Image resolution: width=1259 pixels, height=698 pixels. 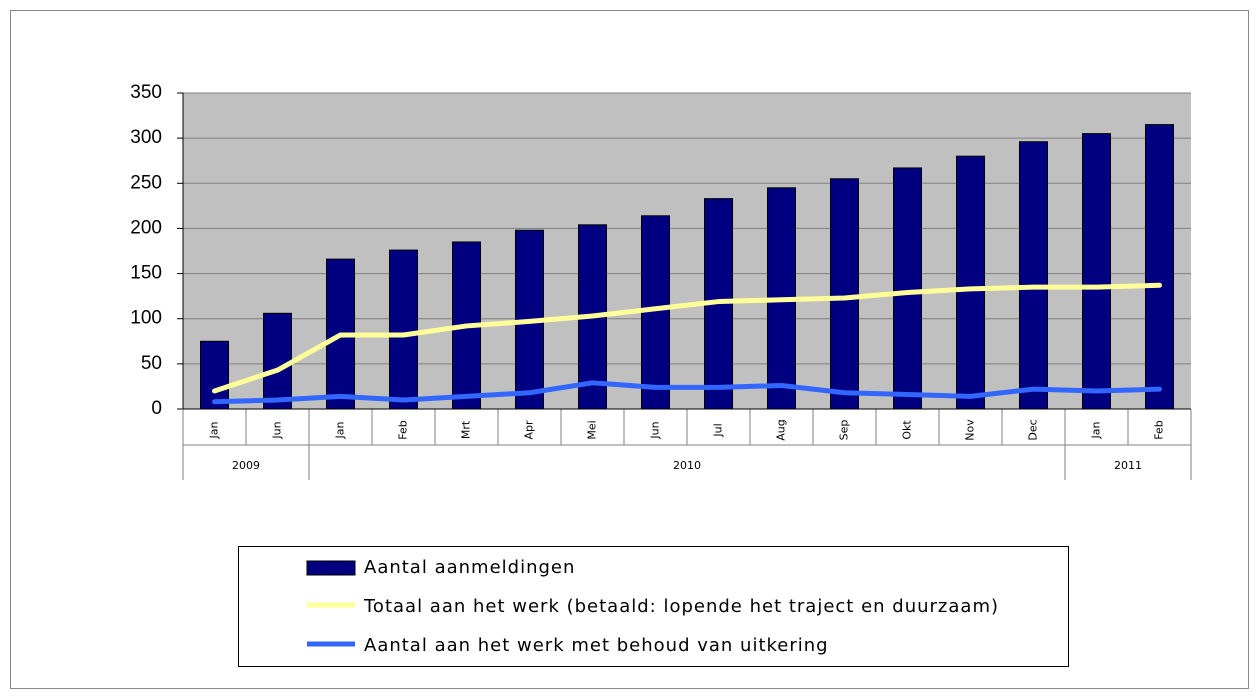 I want to click on legend-box, so click(x=653, y=606).